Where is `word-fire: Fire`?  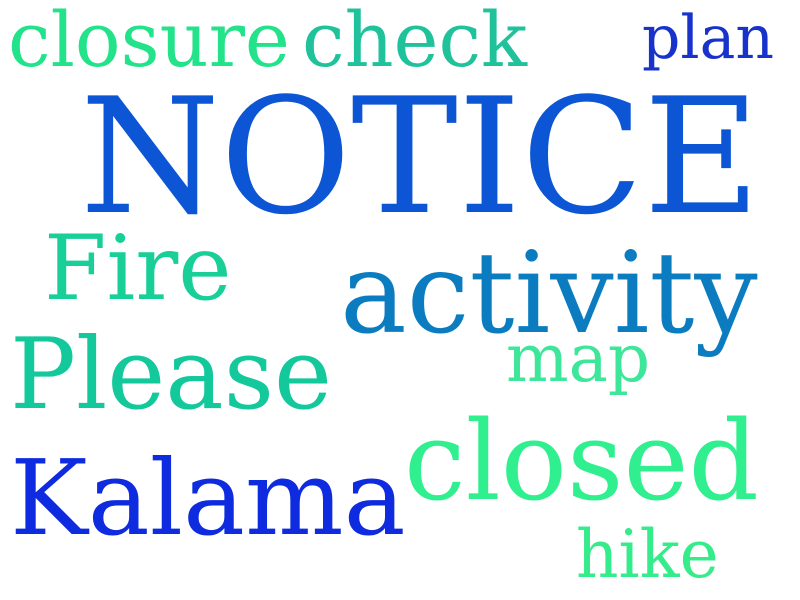
word-fire: Fire is located at coordinates (138, 268).